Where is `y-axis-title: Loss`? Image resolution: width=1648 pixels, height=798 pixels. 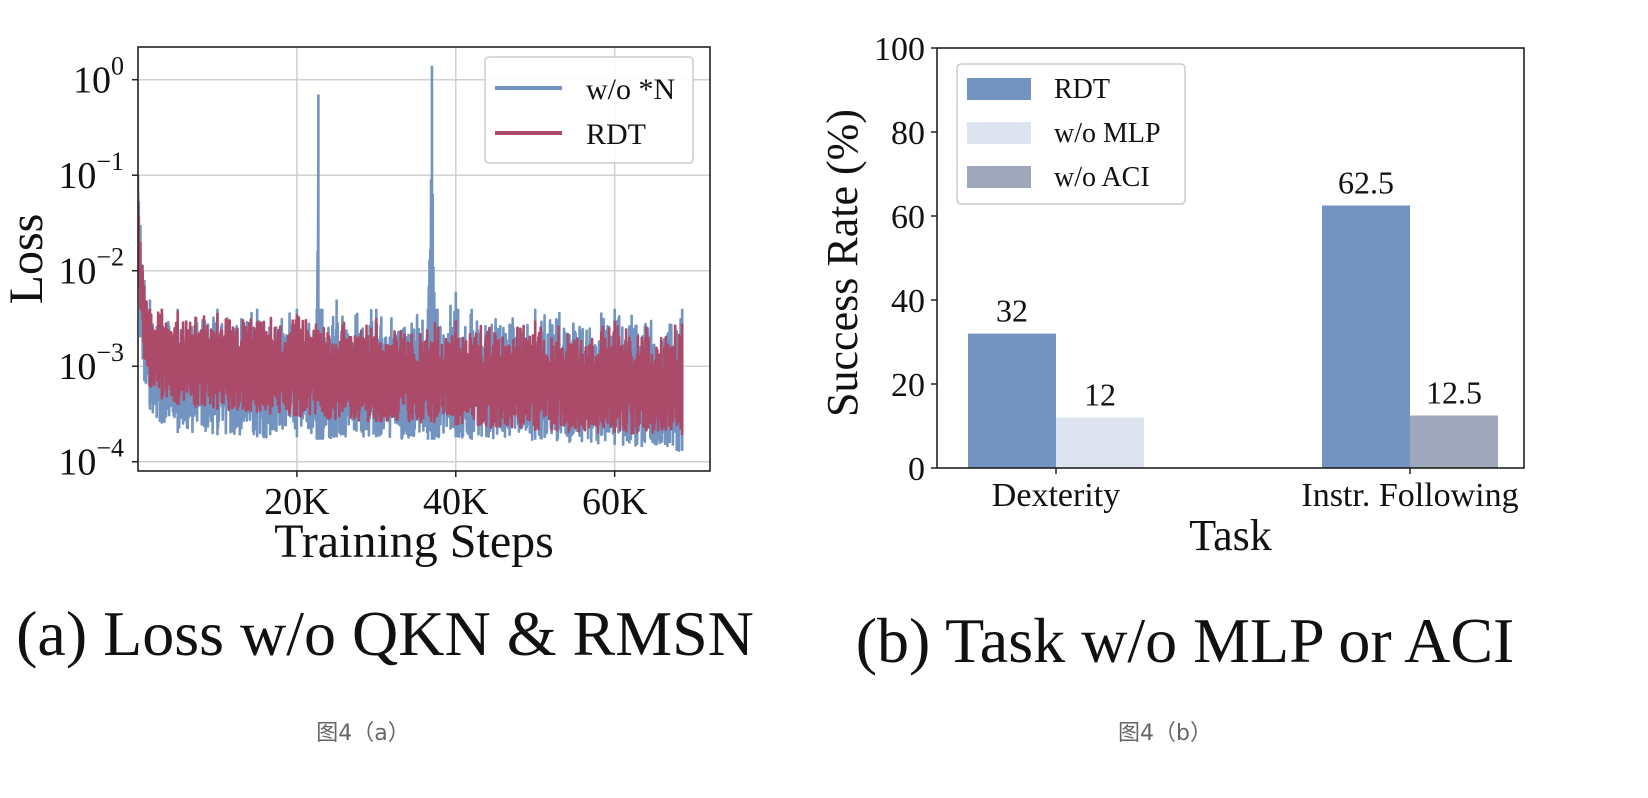
y-axis-title: Loss is located at coordinates (26, 259).